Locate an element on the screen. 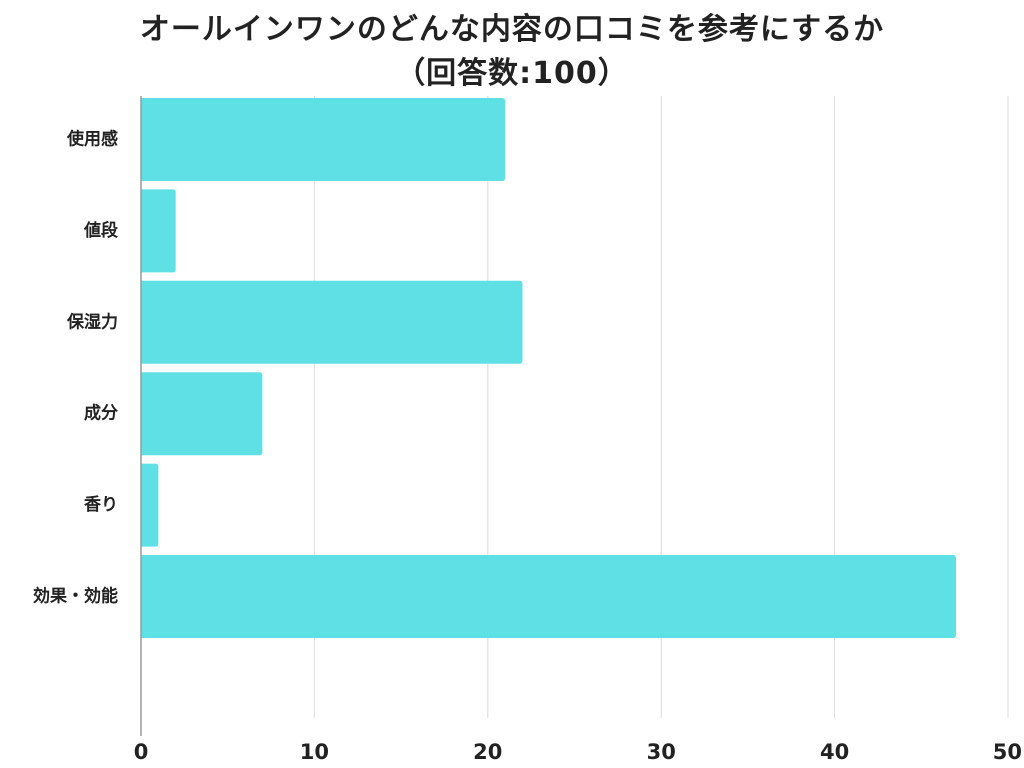 This screenshot has height=768, width=1024. chart-title: オールインワンのどんな内容の口コミを参考にするか （回答数:100） is located at coordinates (512, 52).